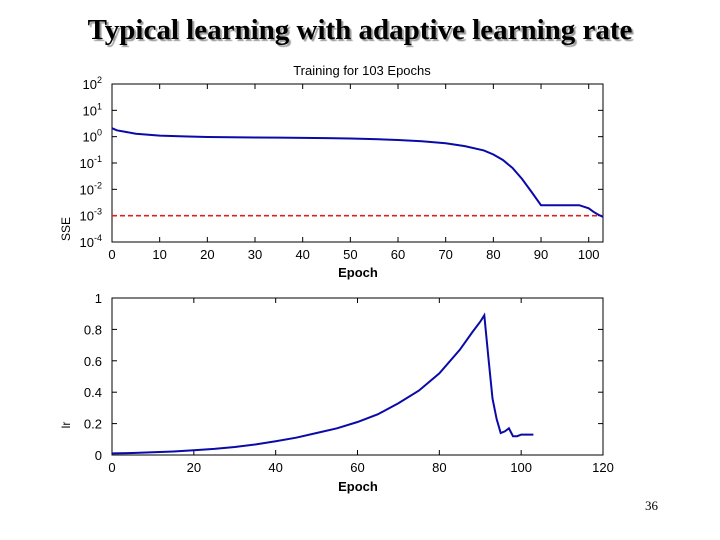 The width and height of the screenshot is (720, 540). I want to click on lr-x-tick-label: 20, so click(194, 467).